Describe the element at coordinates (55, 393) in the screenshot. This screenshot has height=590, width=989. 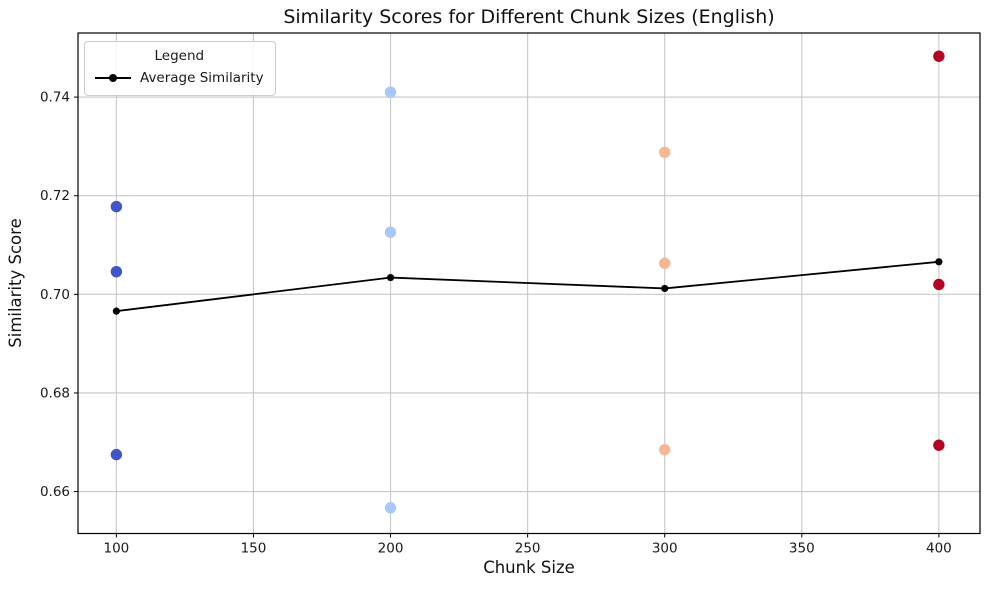
I see `y-tick-label: 0.68` at that location.